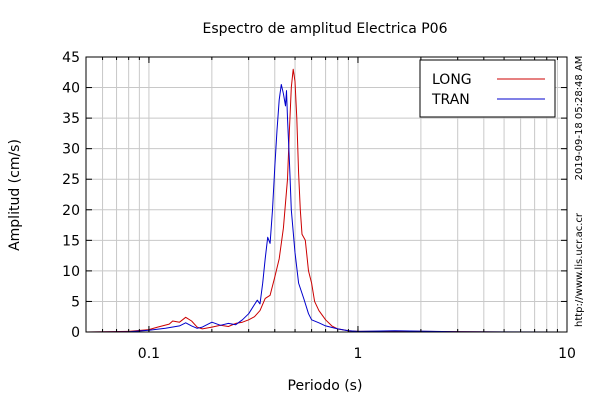 The image size is (600, 400). Describe the element at coordinates (71, 58) in the screenshot. I see `y-tick-label: 45` at that location.